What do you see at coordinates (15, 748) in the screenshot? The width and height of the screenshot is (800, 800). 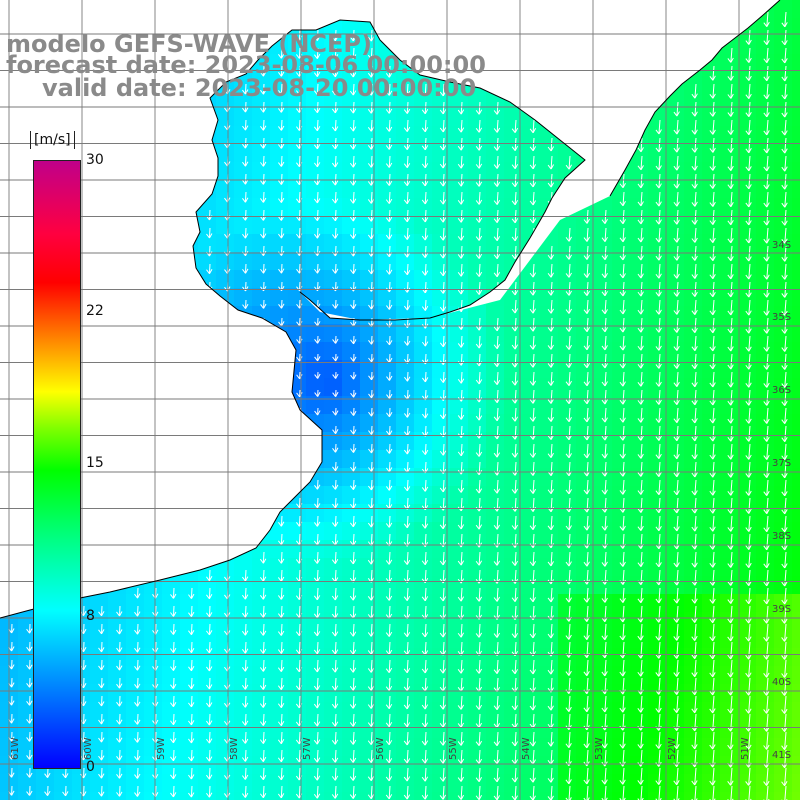 I see `longitude-label: 61W` at bounding box center [15, 748].